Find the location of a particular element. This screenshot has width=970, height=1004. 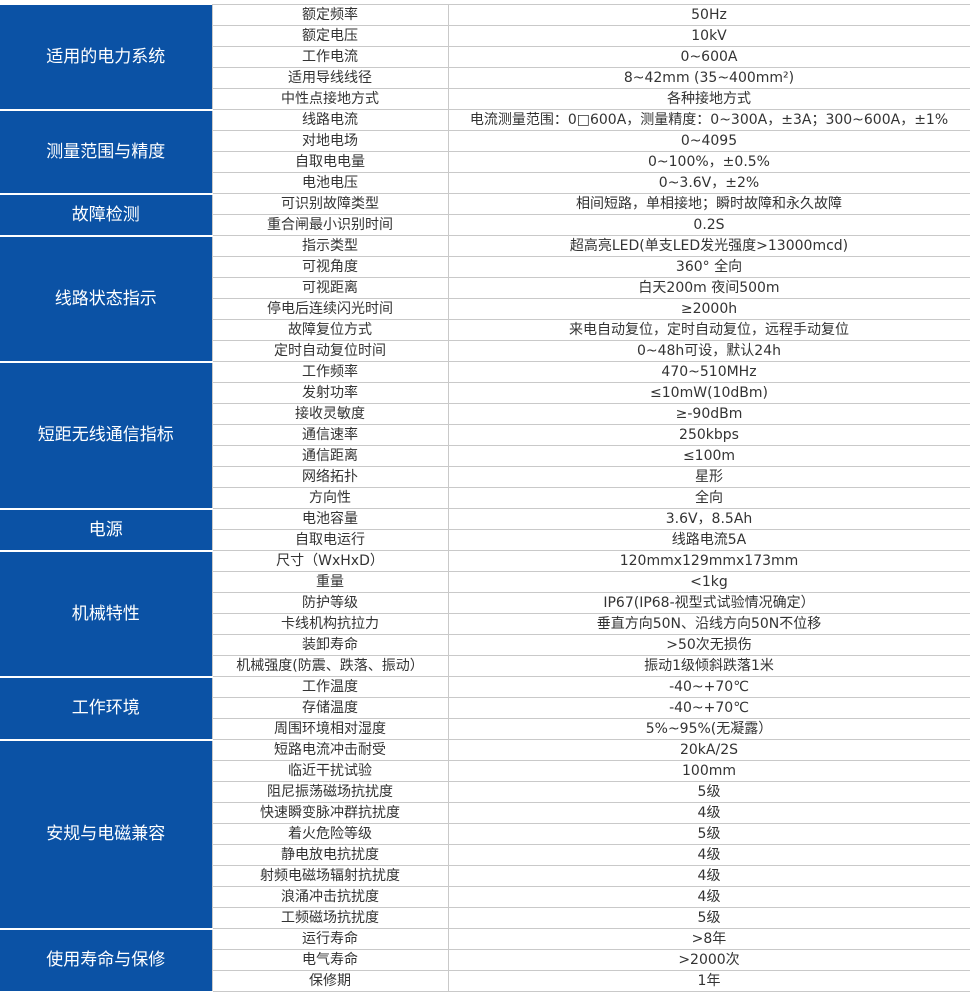

spec-label: 存储温度 is located at coordinates (330, 708).